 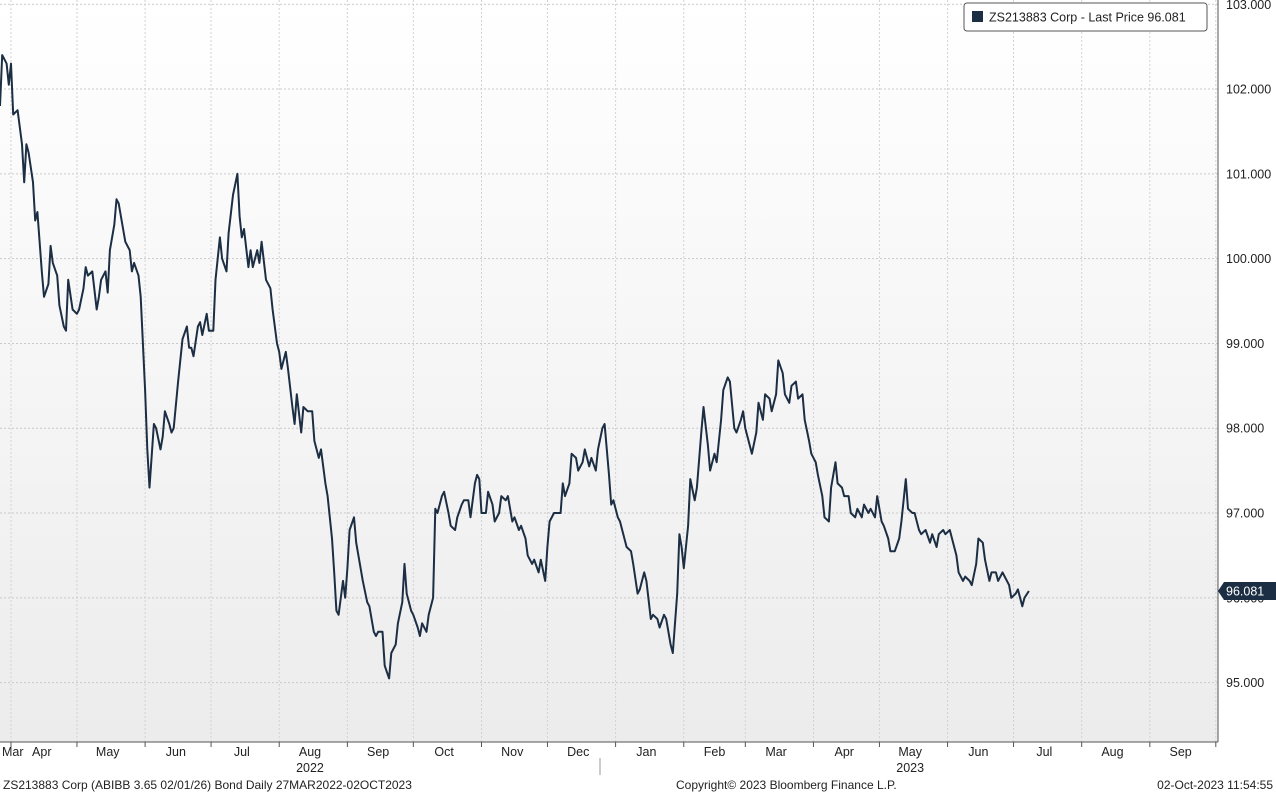 I want to click on footer-timestamp: 02-Oct-2023 11:54:55, so click(x=1215, y=785).